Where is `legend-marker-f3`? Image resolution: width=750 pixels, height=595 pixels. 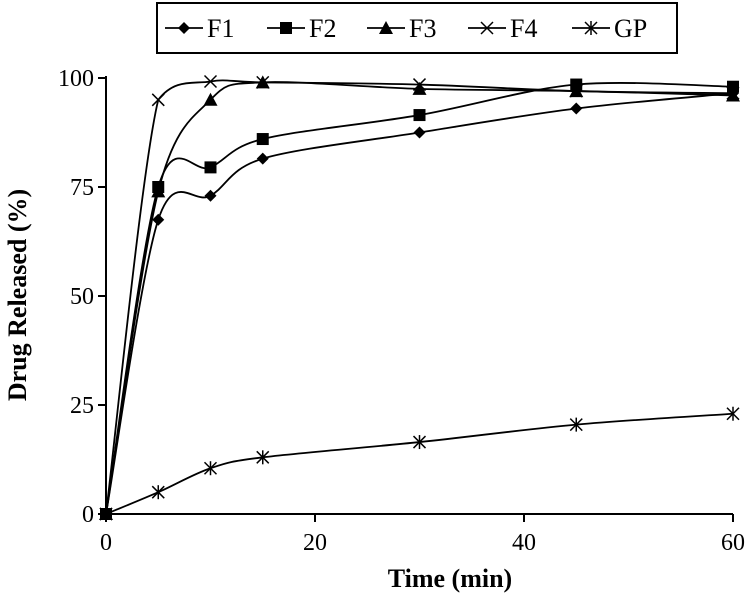 legend-marker-f3 is located at coordinates (386, 27).